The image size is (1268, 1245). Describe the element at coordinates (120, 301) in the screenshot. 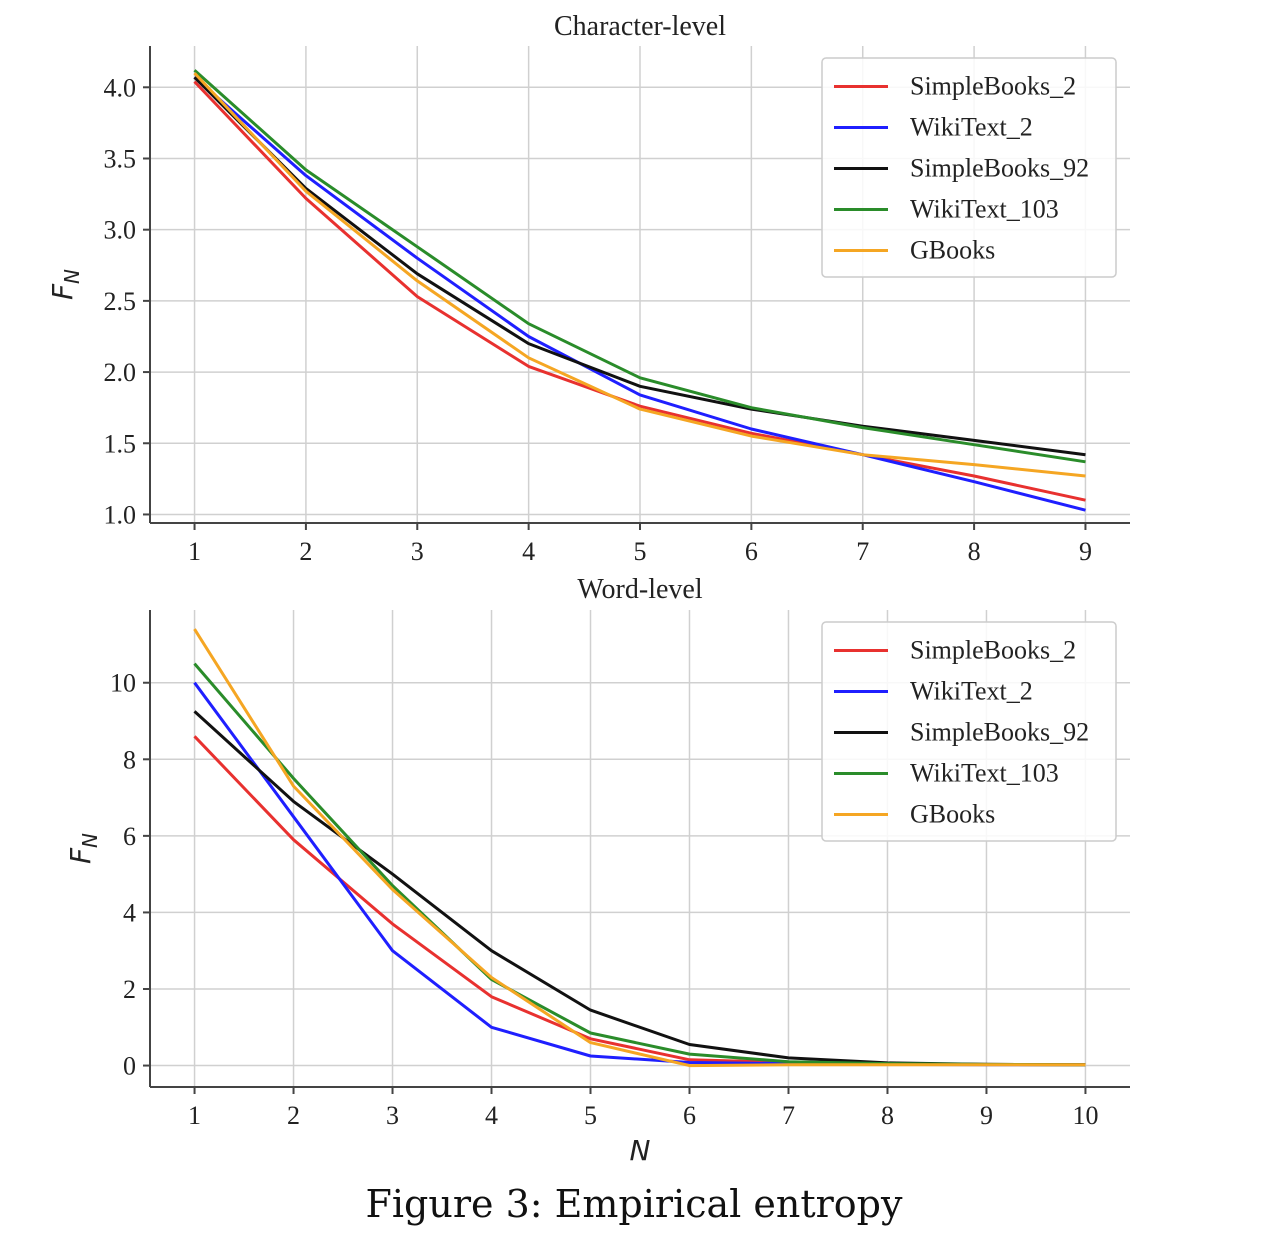

I see `y-tick-label: 2.5` at that location.